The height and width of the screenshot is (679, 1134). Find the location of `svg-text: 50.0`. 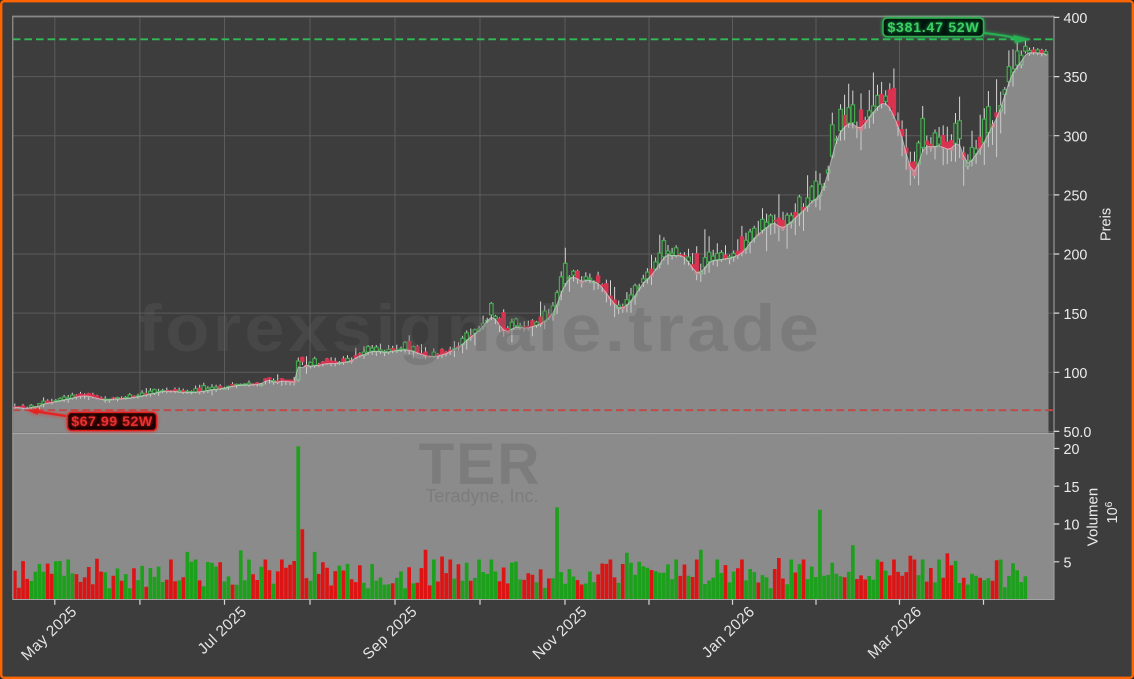

svg-text: 50.0 is located at coordinates (1078, 433).